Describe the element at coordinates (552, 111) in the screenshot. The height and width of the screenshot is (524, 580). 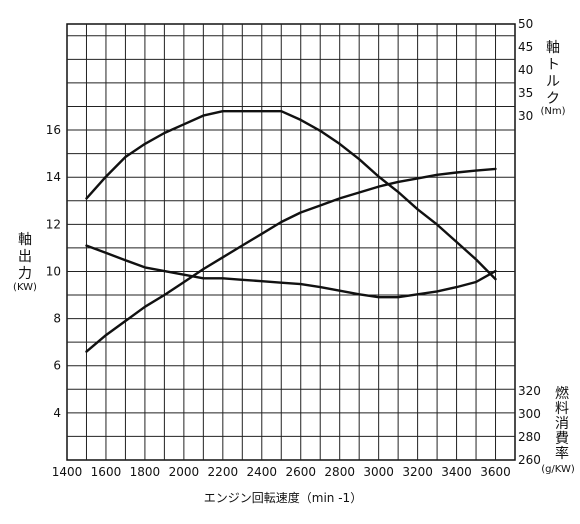
I see `torque-unit: (Nm)` at that location.